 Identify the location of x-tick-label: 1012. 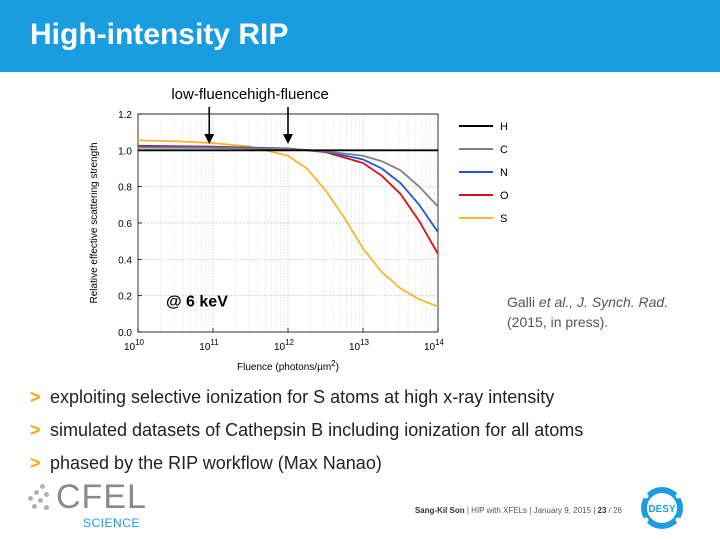
(284, 345).